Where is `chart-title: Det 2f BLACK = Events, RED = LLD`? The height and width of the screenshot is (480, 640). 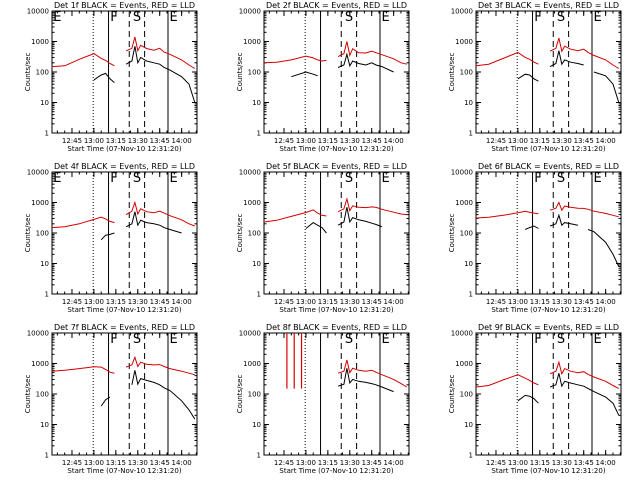 chart-title: Det 2f BLACK = Events, RED = LLD is located at coordinates (336, 5).